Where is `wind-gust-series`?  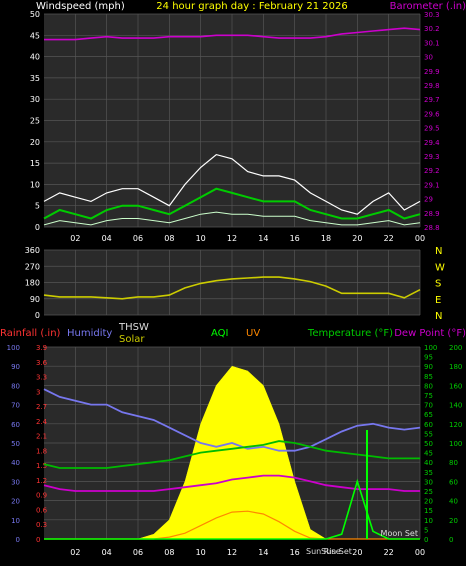 wind-gust-series is located at coordinates (232, 184).